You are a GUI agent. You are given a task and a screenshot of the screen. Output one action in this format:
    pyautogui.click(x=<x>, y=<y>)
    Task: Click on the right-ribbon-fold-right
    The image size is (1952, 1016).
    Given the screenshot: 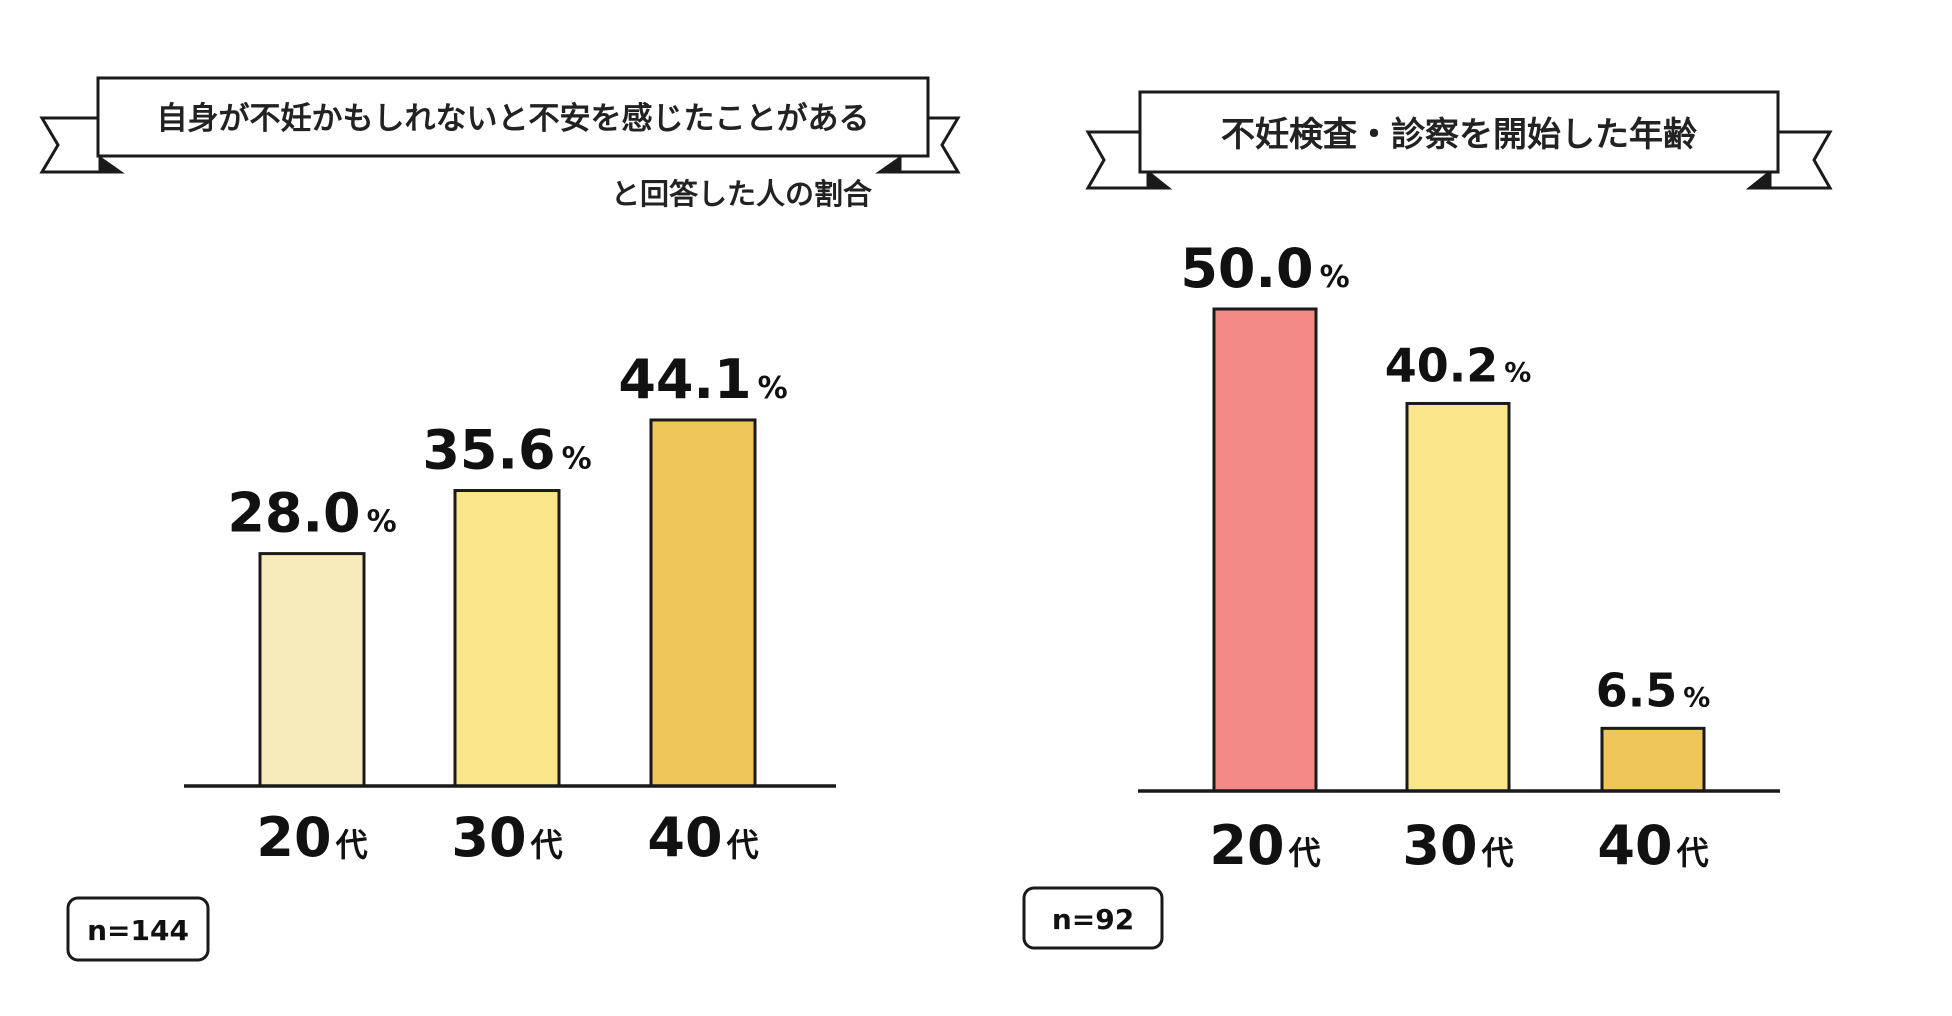 What is the action you would take?
    pyautogui.click(x=1758, y=179)
    